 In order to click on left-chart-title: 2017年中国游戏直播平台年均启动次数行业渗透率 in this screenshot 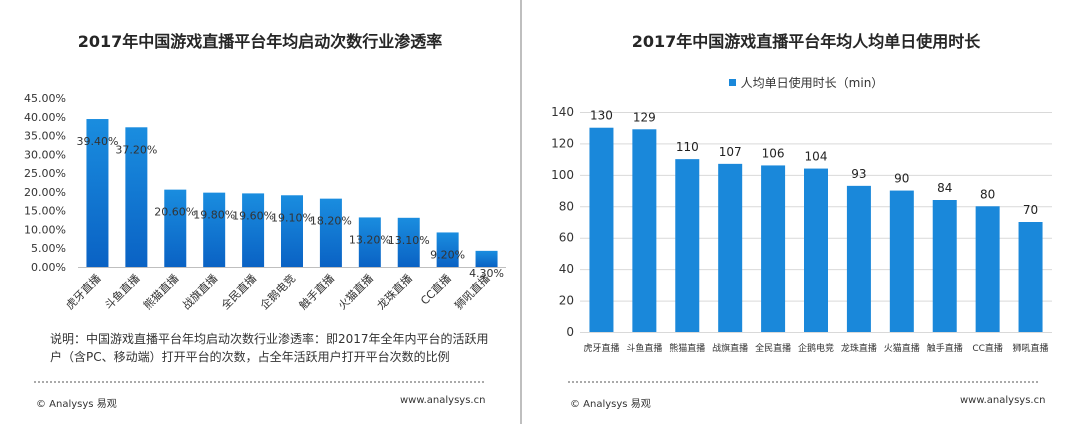, I will do `click(260, 41)`.